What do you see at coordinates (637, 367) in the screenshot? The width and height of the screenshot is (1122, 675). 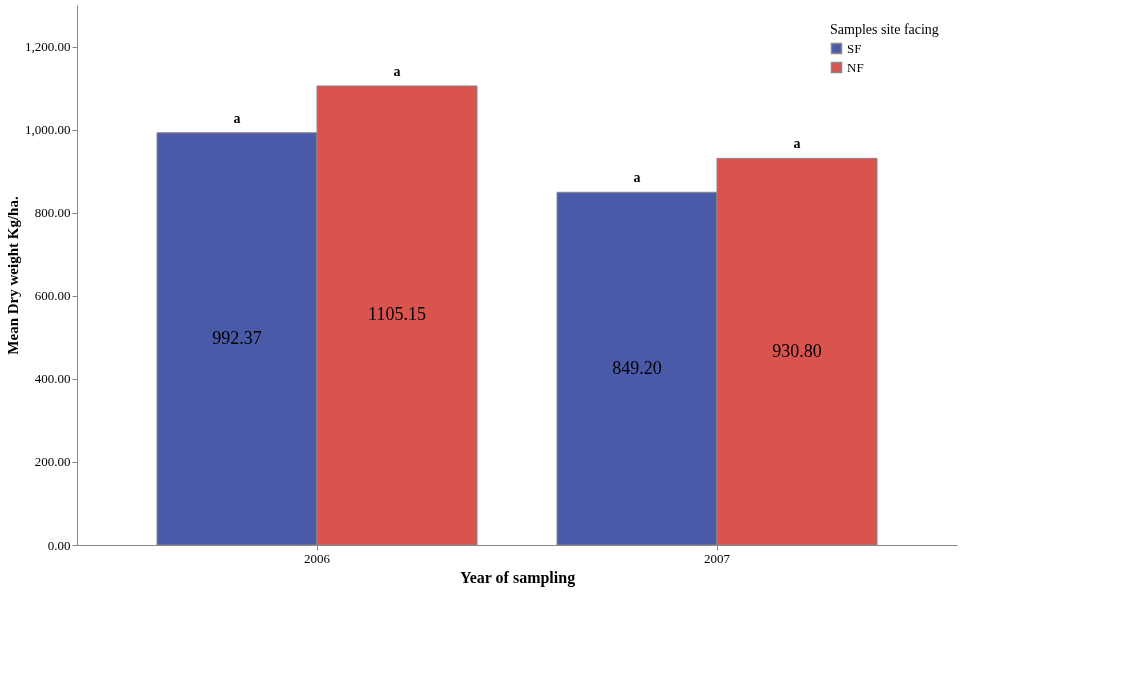 I see `data-label: 849.20` at bounding box center [637, 367].